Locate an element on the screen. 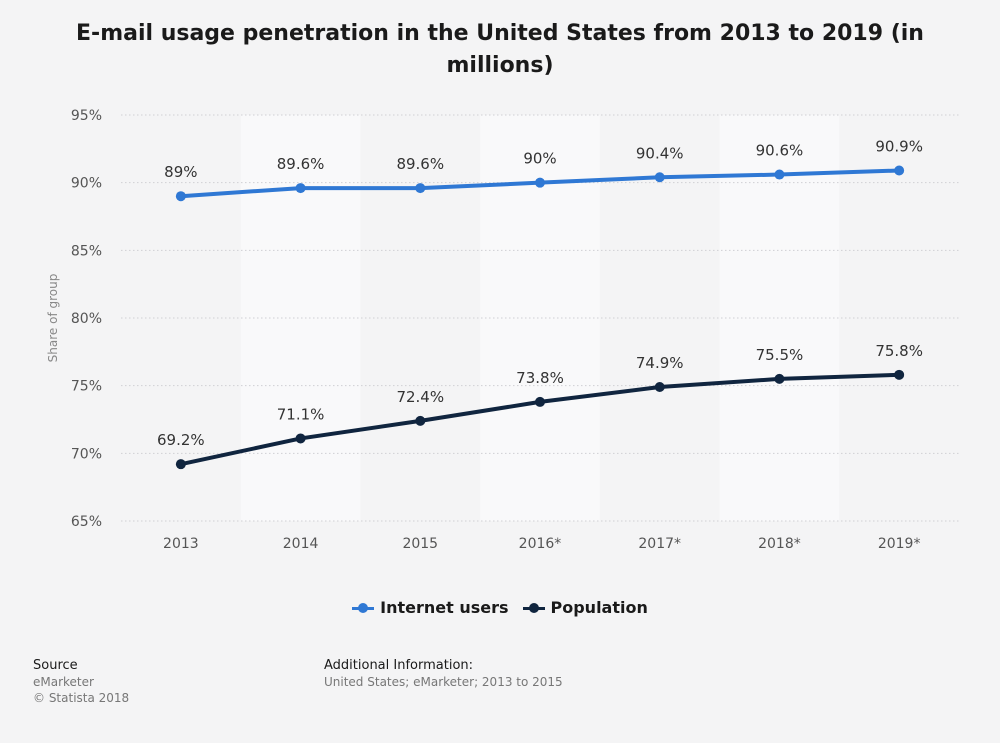  legend-swatch-population is located at coordinates (533, 608).